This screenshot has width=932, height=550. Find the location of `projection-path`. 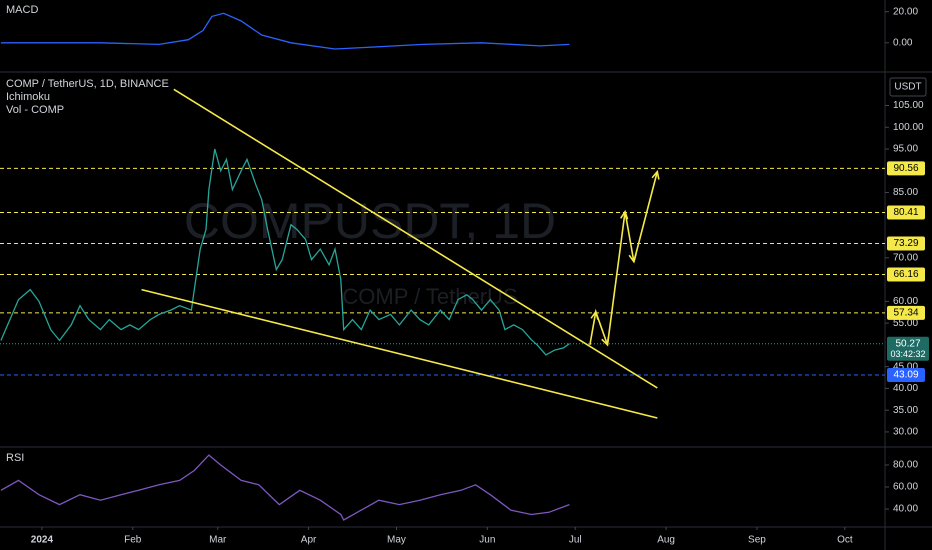

projection-path is located at coordinates (624, 258).